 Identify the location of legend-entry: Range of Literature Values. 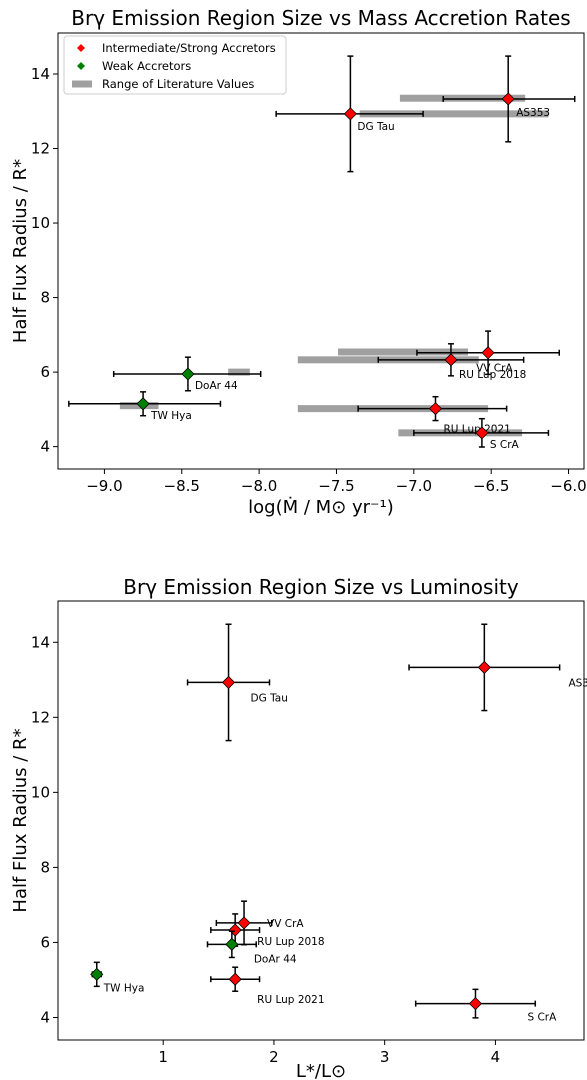
(178, 84).